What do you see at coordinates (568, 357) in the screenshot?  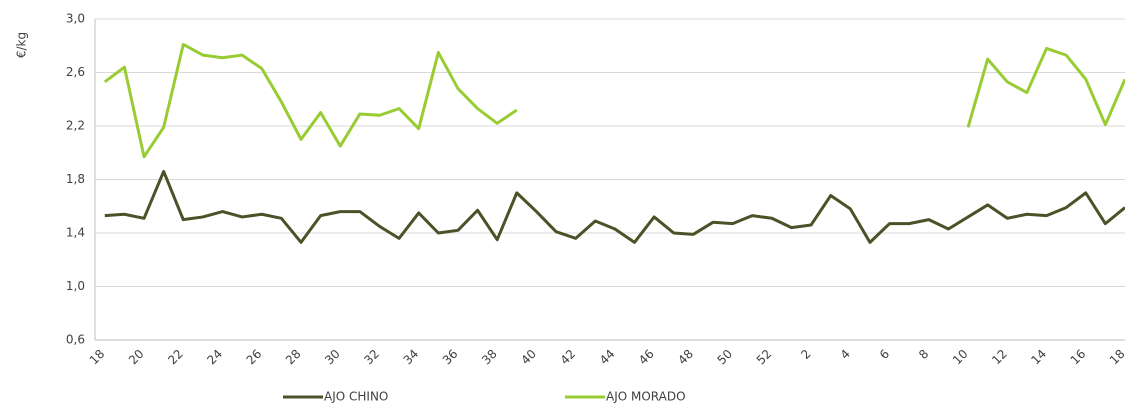 I see `x-tick-label: 42` at bounding box center [568, 357].